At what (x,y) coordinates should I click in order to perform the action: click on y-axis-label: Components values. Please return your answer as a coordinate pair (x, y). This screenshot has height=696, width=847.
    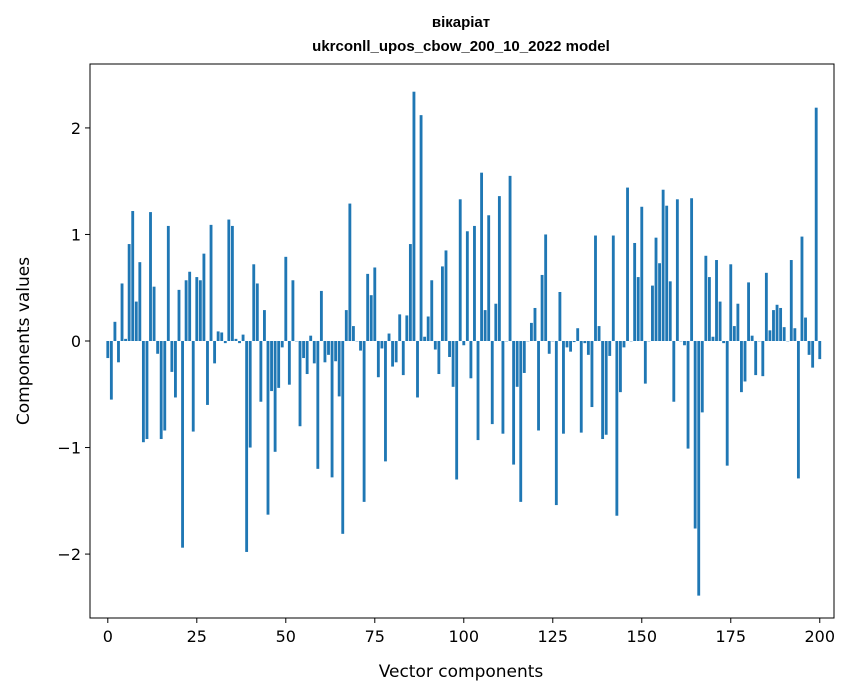
    Looking at the image, I should click on (24, 341).